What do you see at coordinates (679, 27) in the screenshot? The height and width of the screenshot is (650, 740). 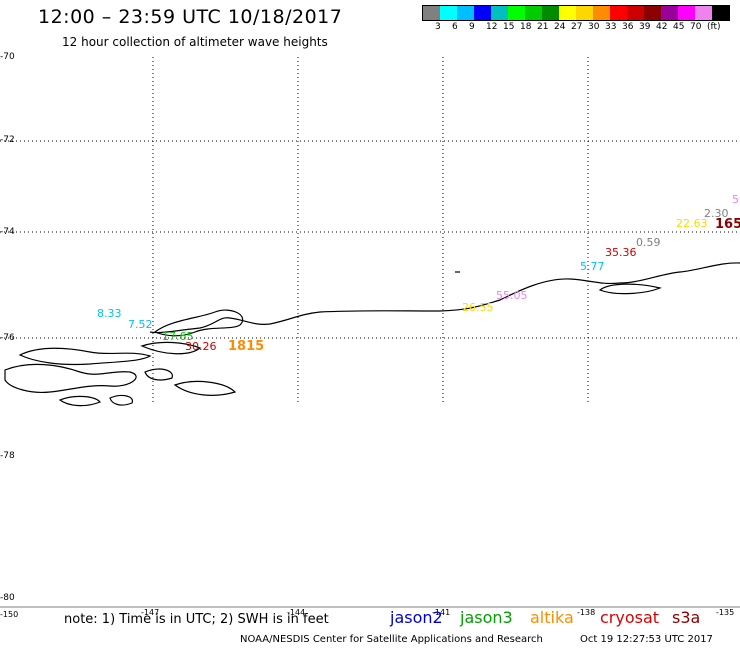 I see `legend-label: 45` at bounding box center [679, 27].